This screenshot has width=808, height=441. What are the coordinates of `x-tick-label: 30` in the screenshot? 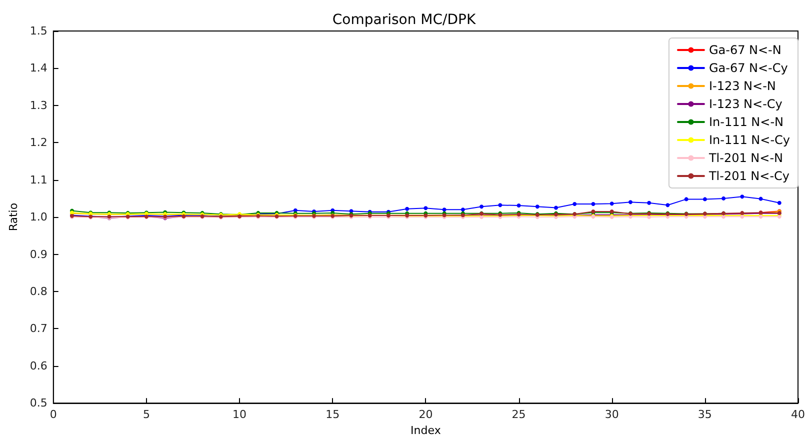 It's located at (611, 415).